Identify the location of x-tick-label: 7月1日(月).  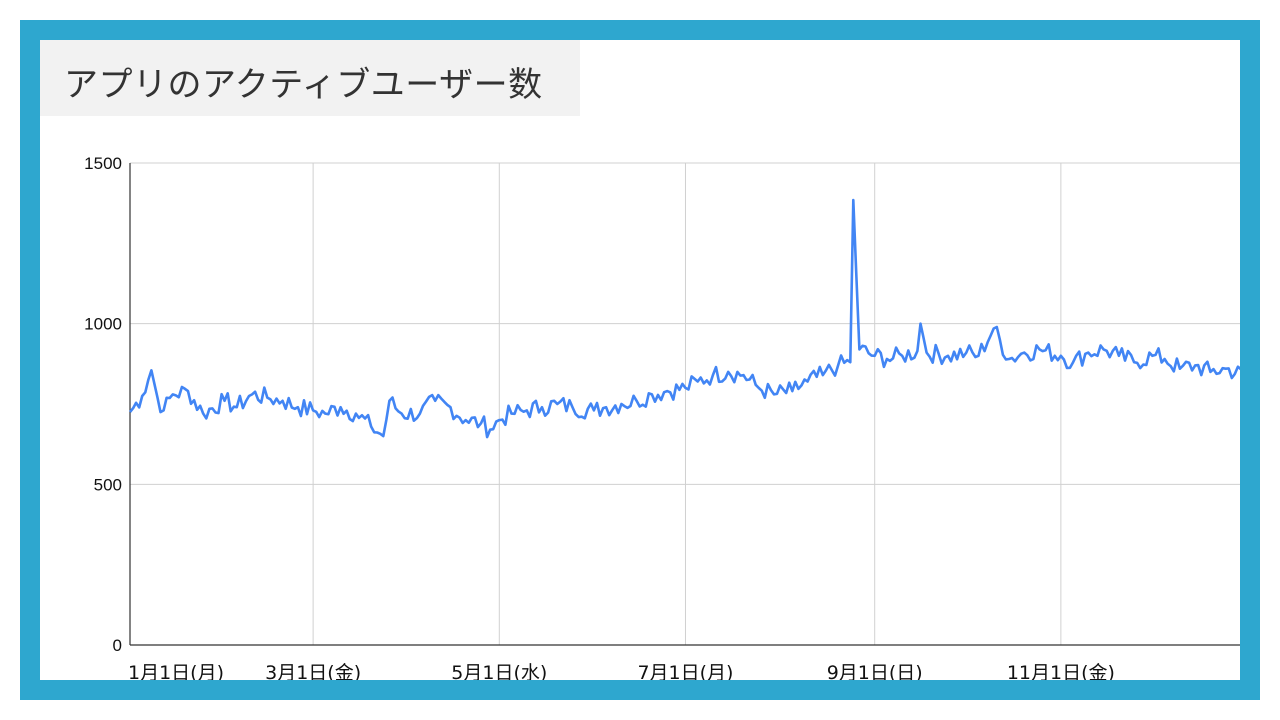
(685, 671).